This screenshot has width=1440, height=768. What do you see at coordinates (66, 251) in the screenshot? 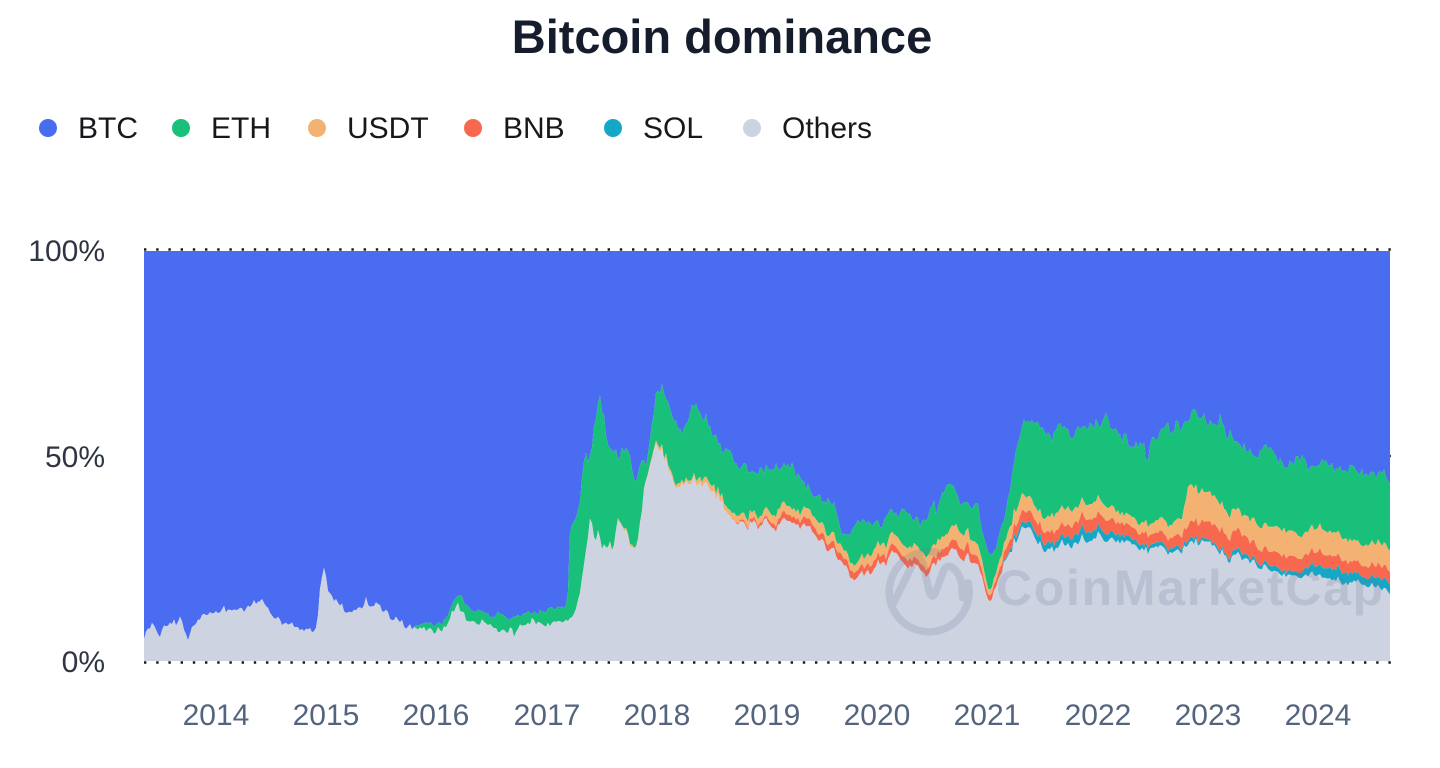
I see `svg-text: 100%` at bounding box center [66, 251].